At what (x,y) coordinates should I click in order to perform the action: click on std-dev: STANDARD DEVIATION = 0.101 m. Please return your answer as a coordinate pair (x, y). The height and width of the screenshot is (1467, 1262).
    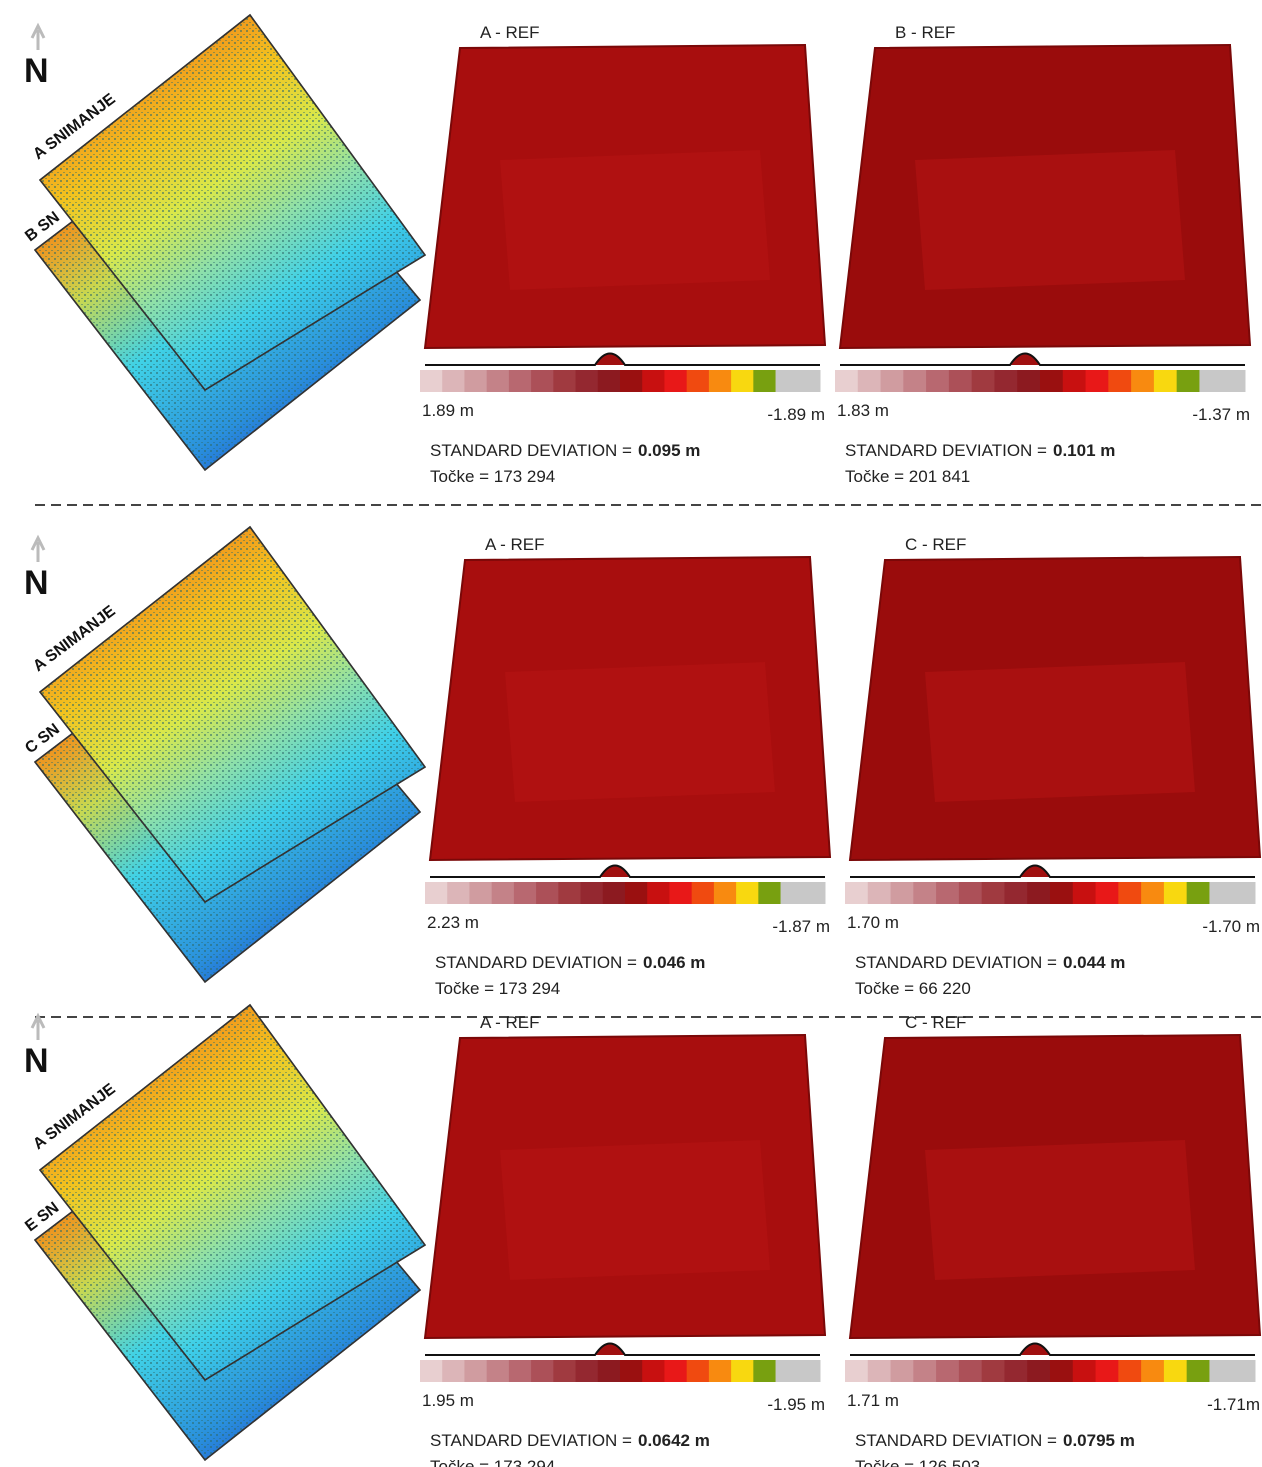
    Looking at the image, I should click on (980, 450).